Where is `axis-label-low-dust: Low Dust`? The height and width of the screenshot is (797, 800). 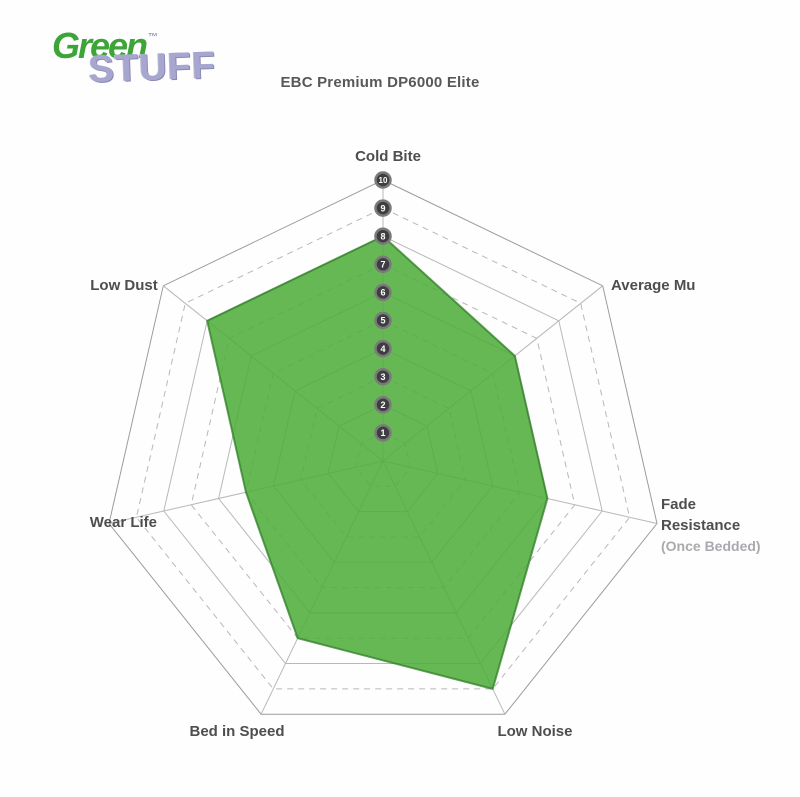 axis-label-low-dust: Low Dust is located at coordinates (124, 285).